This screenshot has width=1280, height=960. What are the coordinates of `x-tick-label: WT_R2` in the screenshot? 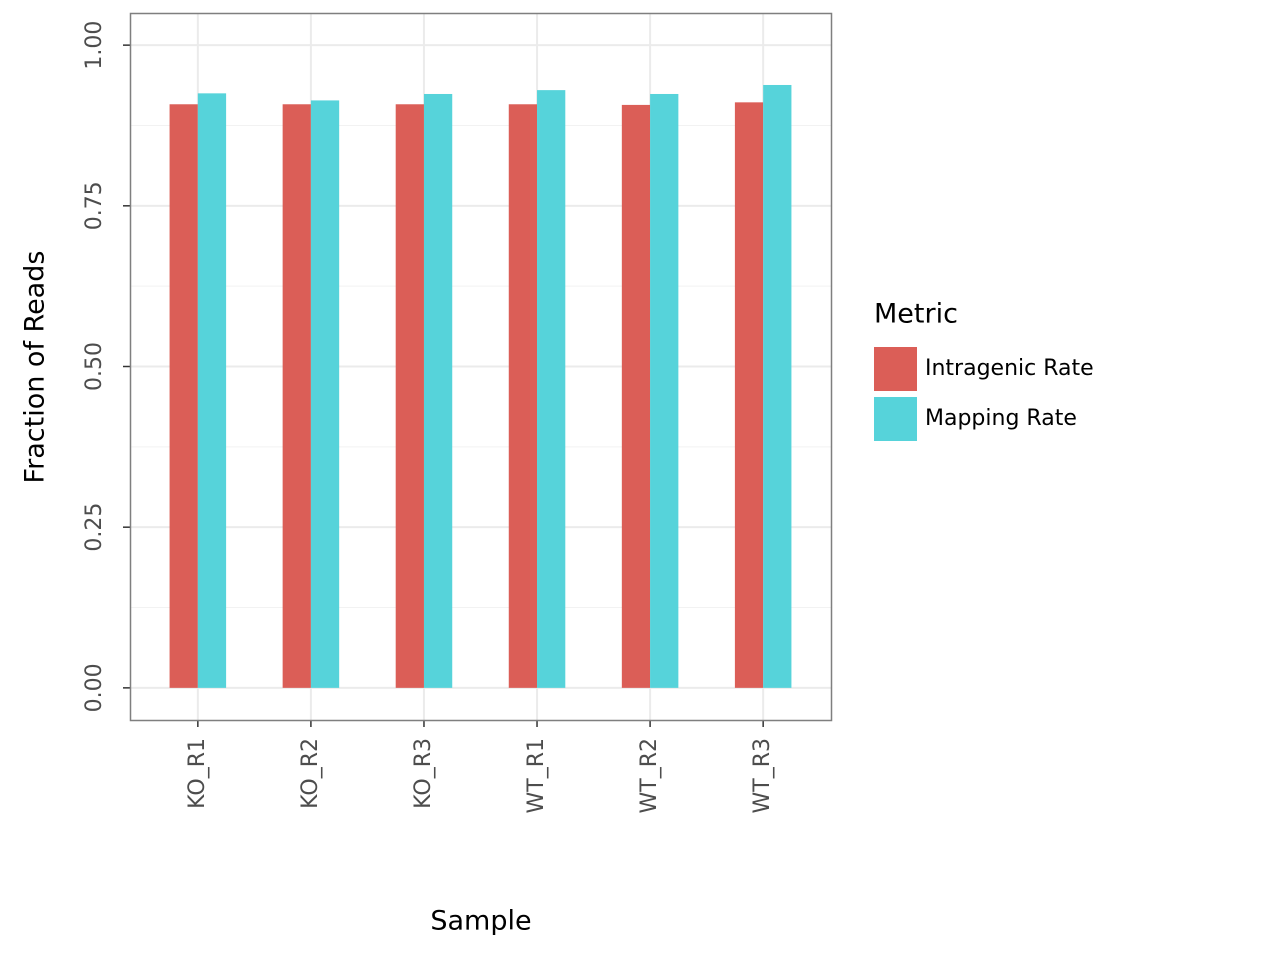 It's located at (649, 775).